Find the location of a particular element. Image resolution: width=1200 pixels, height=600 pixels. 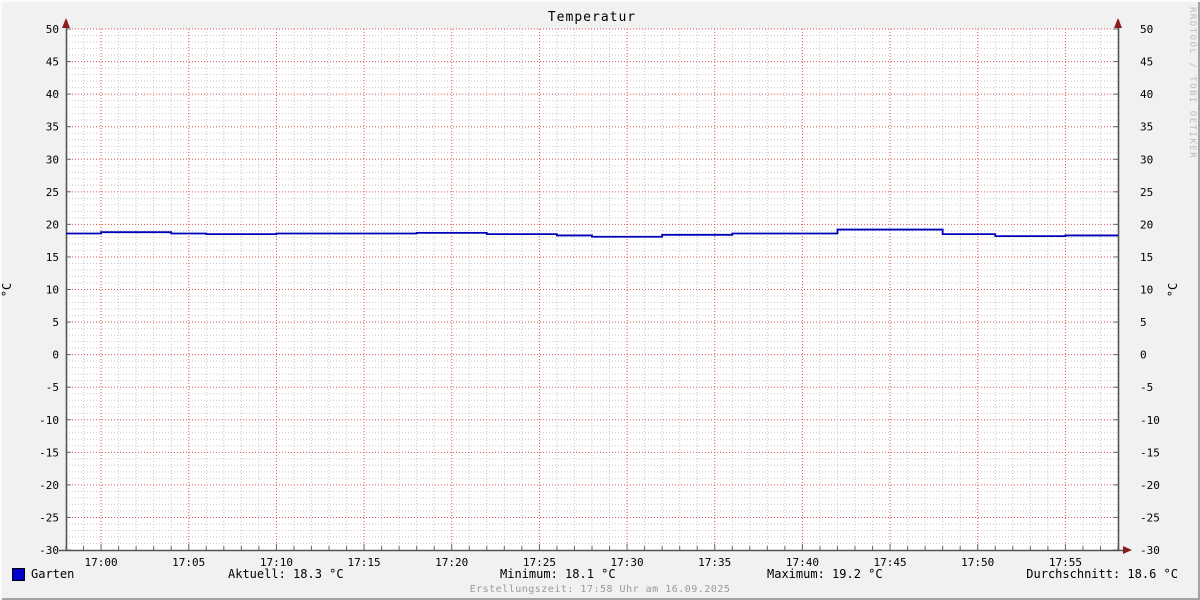

svg-text: 17:25 is located at coordinates (539, 562).